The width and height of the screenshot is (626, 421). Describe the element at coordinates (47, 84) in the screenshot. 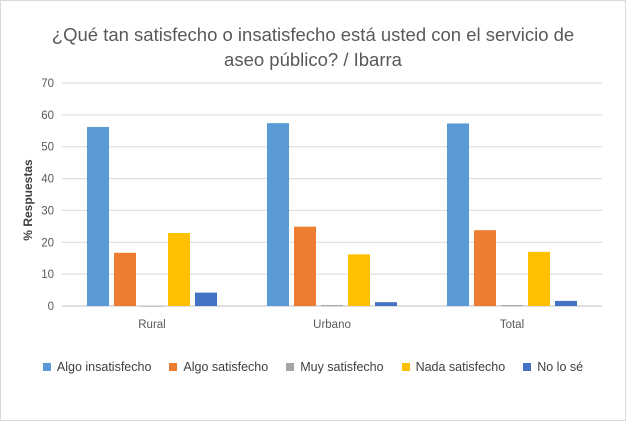

I see `y-tick-label: 70` at that location.